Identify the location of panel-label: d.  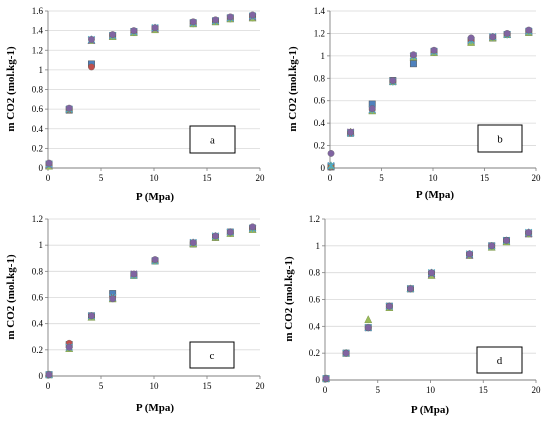
(500, 361).